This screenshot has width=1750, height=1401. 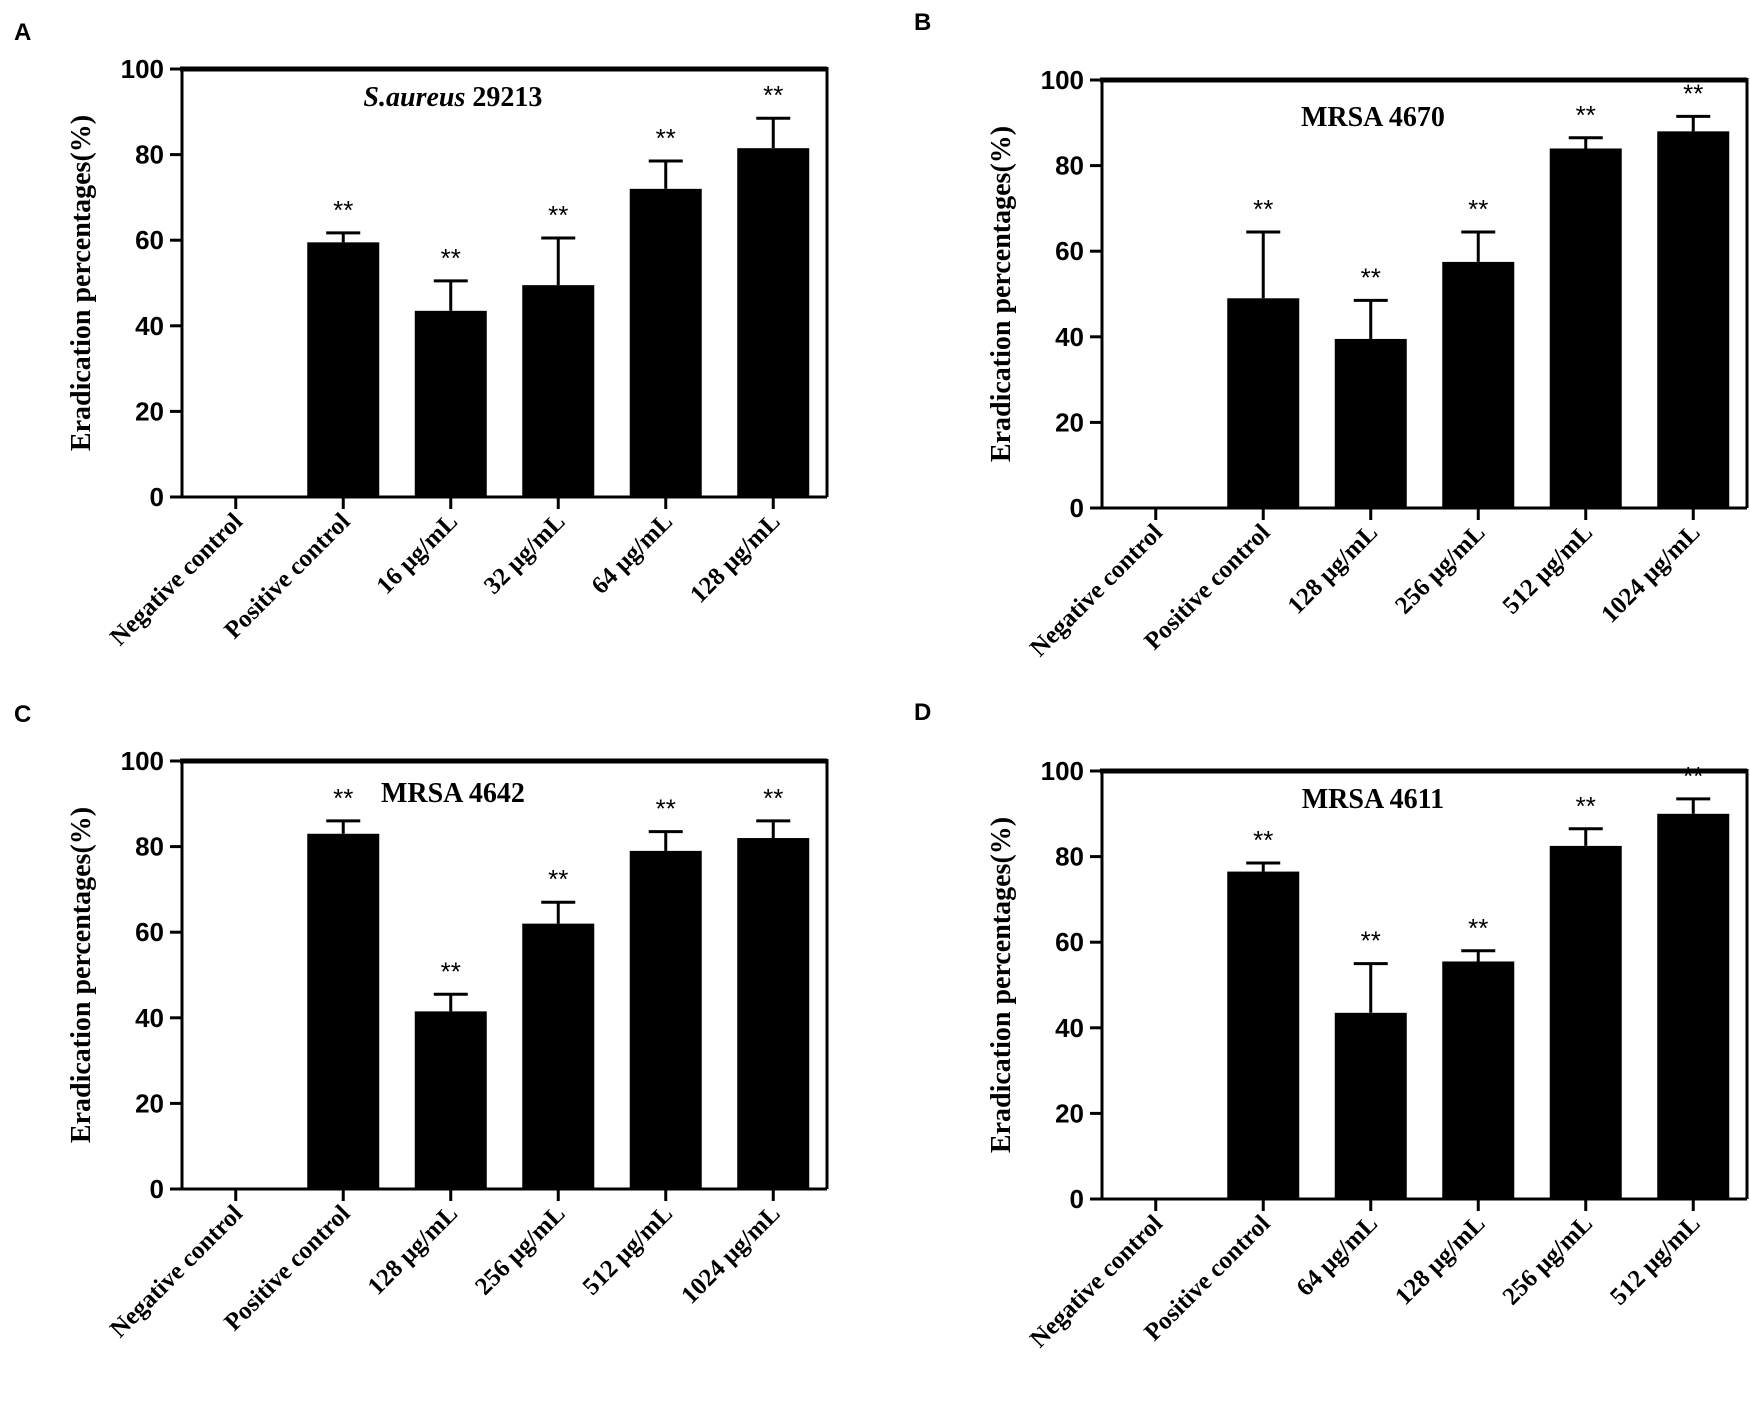 What do you see at coordinates (922, 712) in the screenshot?
I see `panel-letter: D` at bounding box center [922, 712].